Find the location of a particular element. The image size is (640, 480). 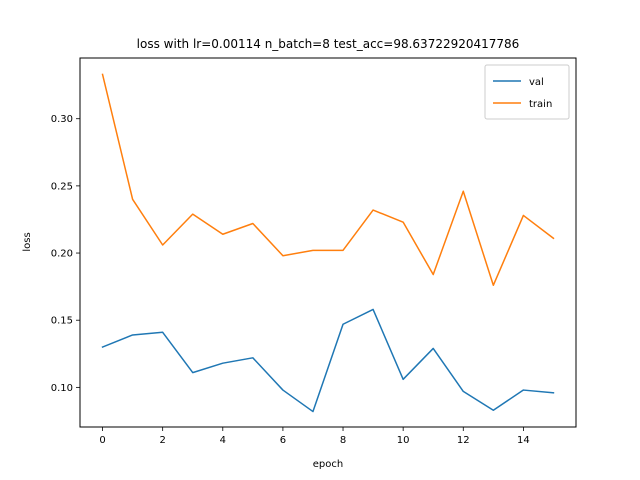

x-tick-label: 12 is located at coordinates (463, 440).